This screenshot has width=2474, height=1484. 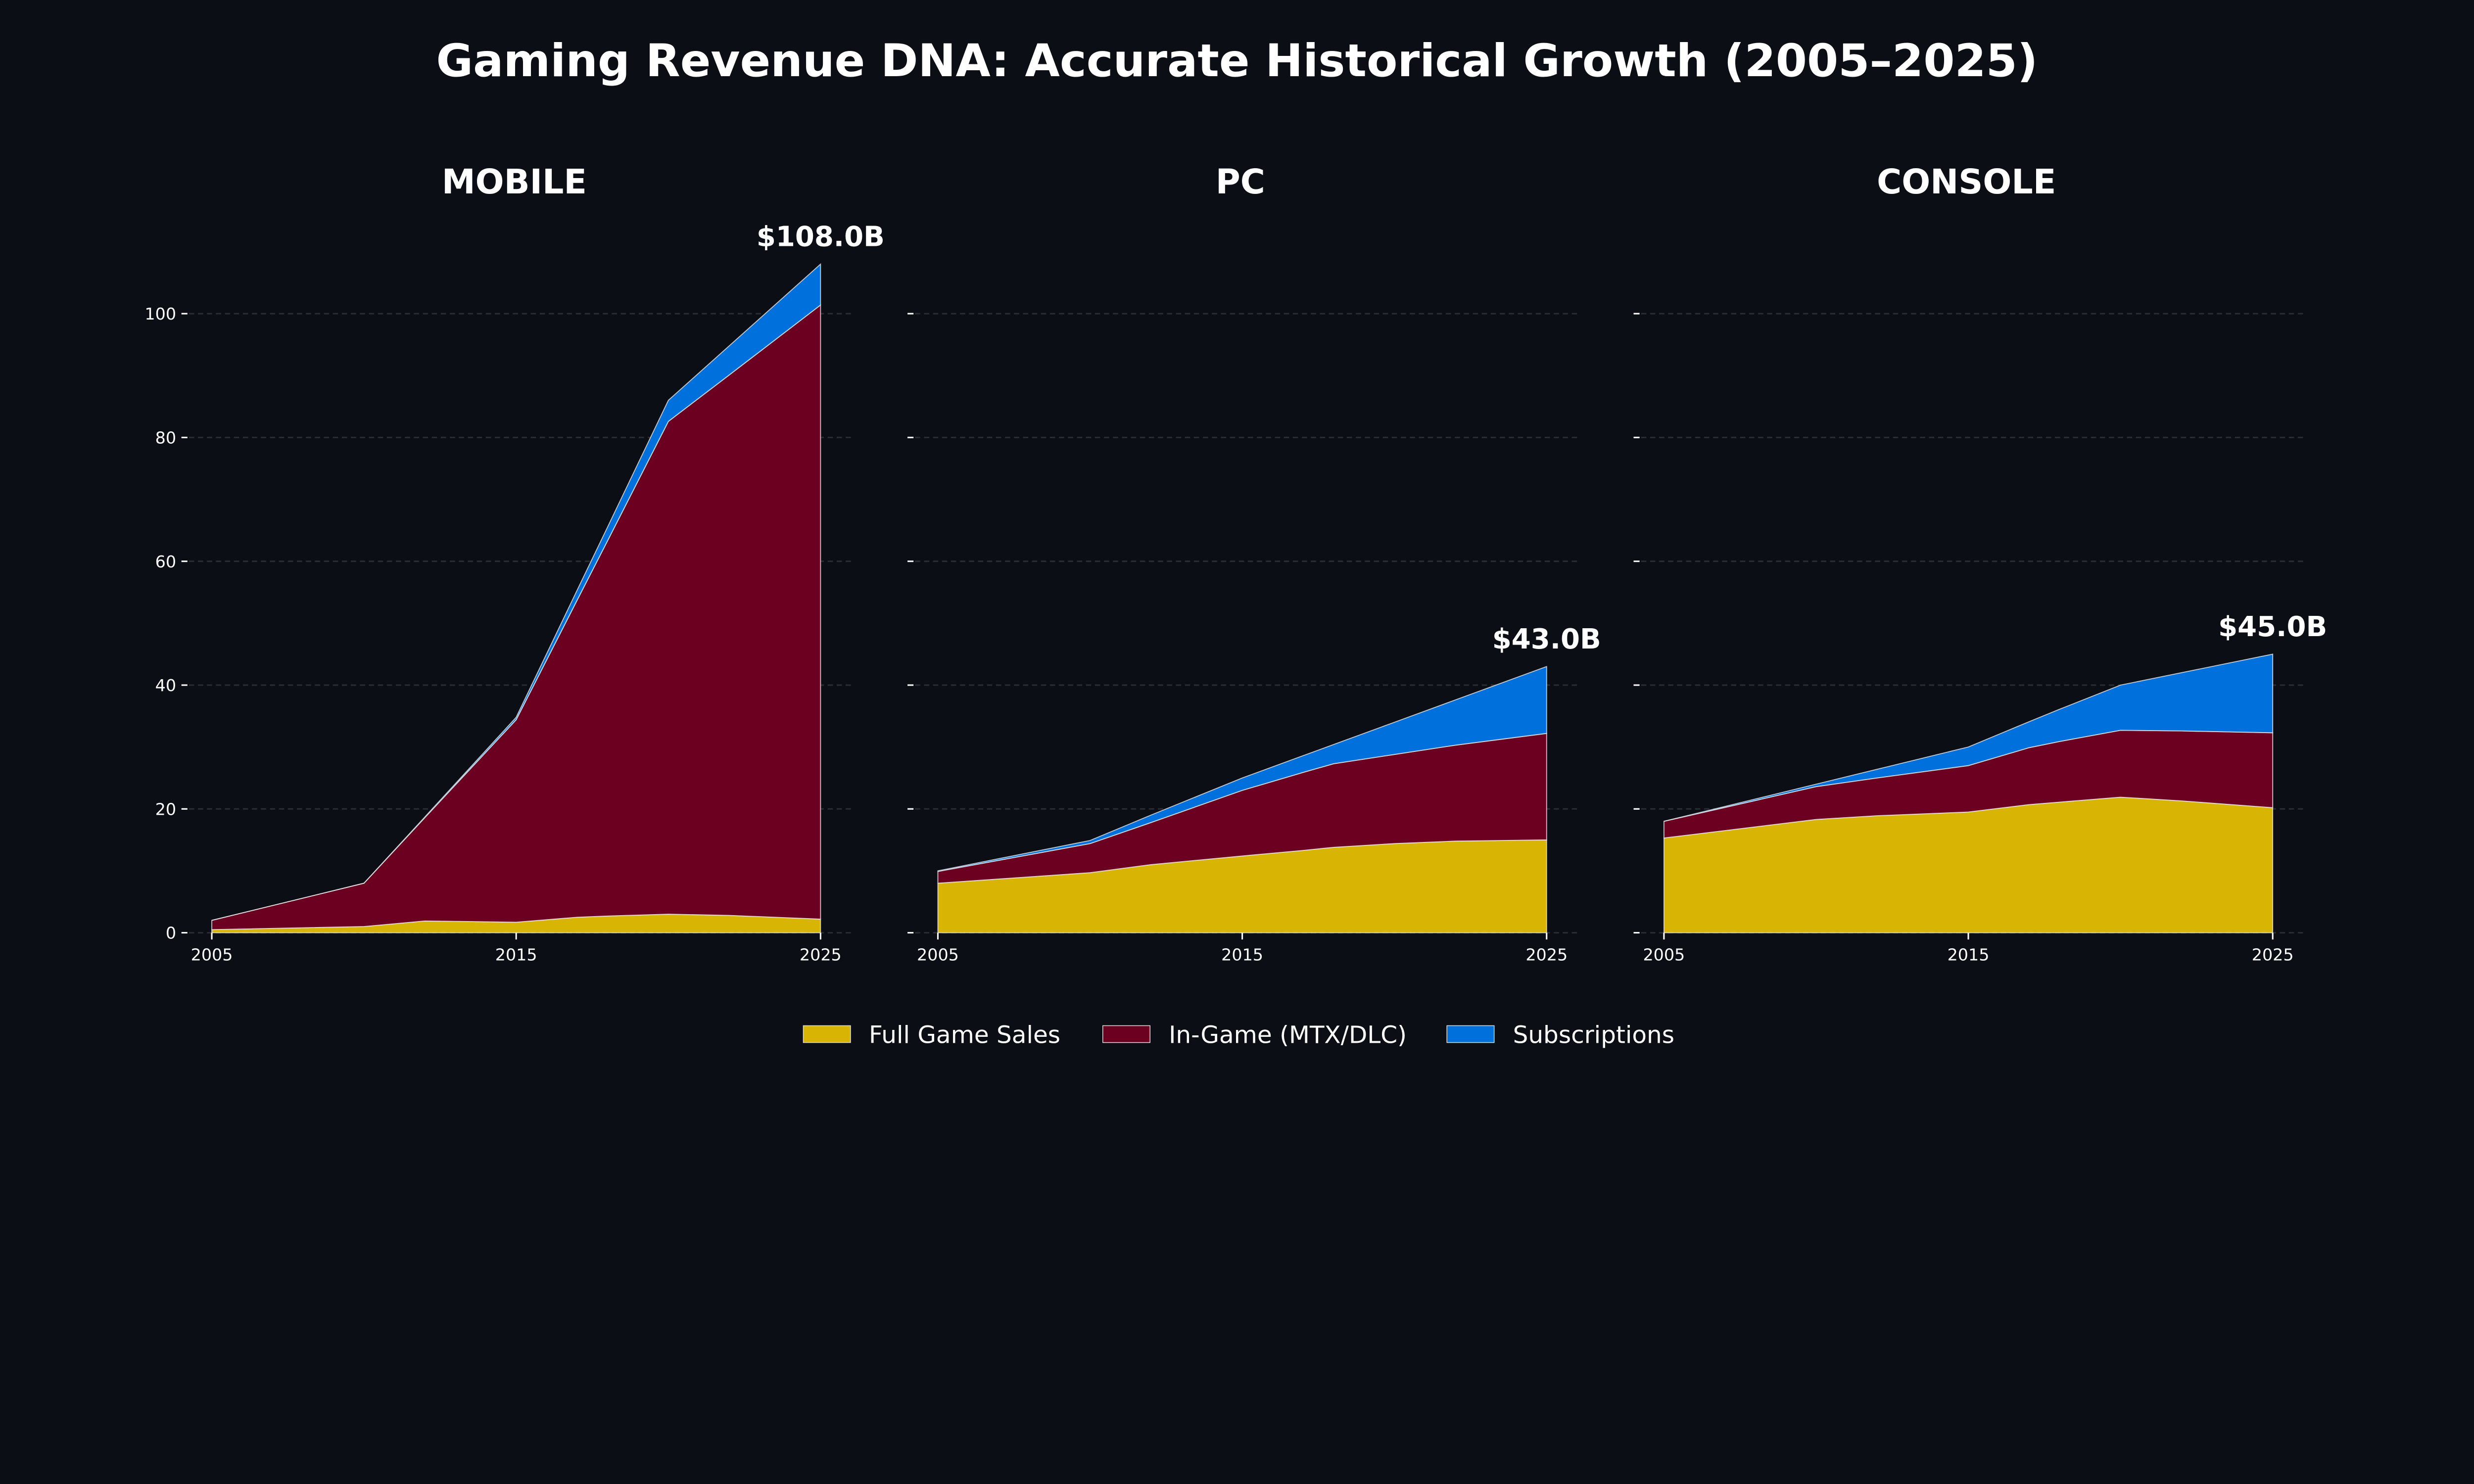 What do you see at coordinates (171, 933) in the screenshot?
I see `y-tick-label: 0` at bounding box center [171, 933].